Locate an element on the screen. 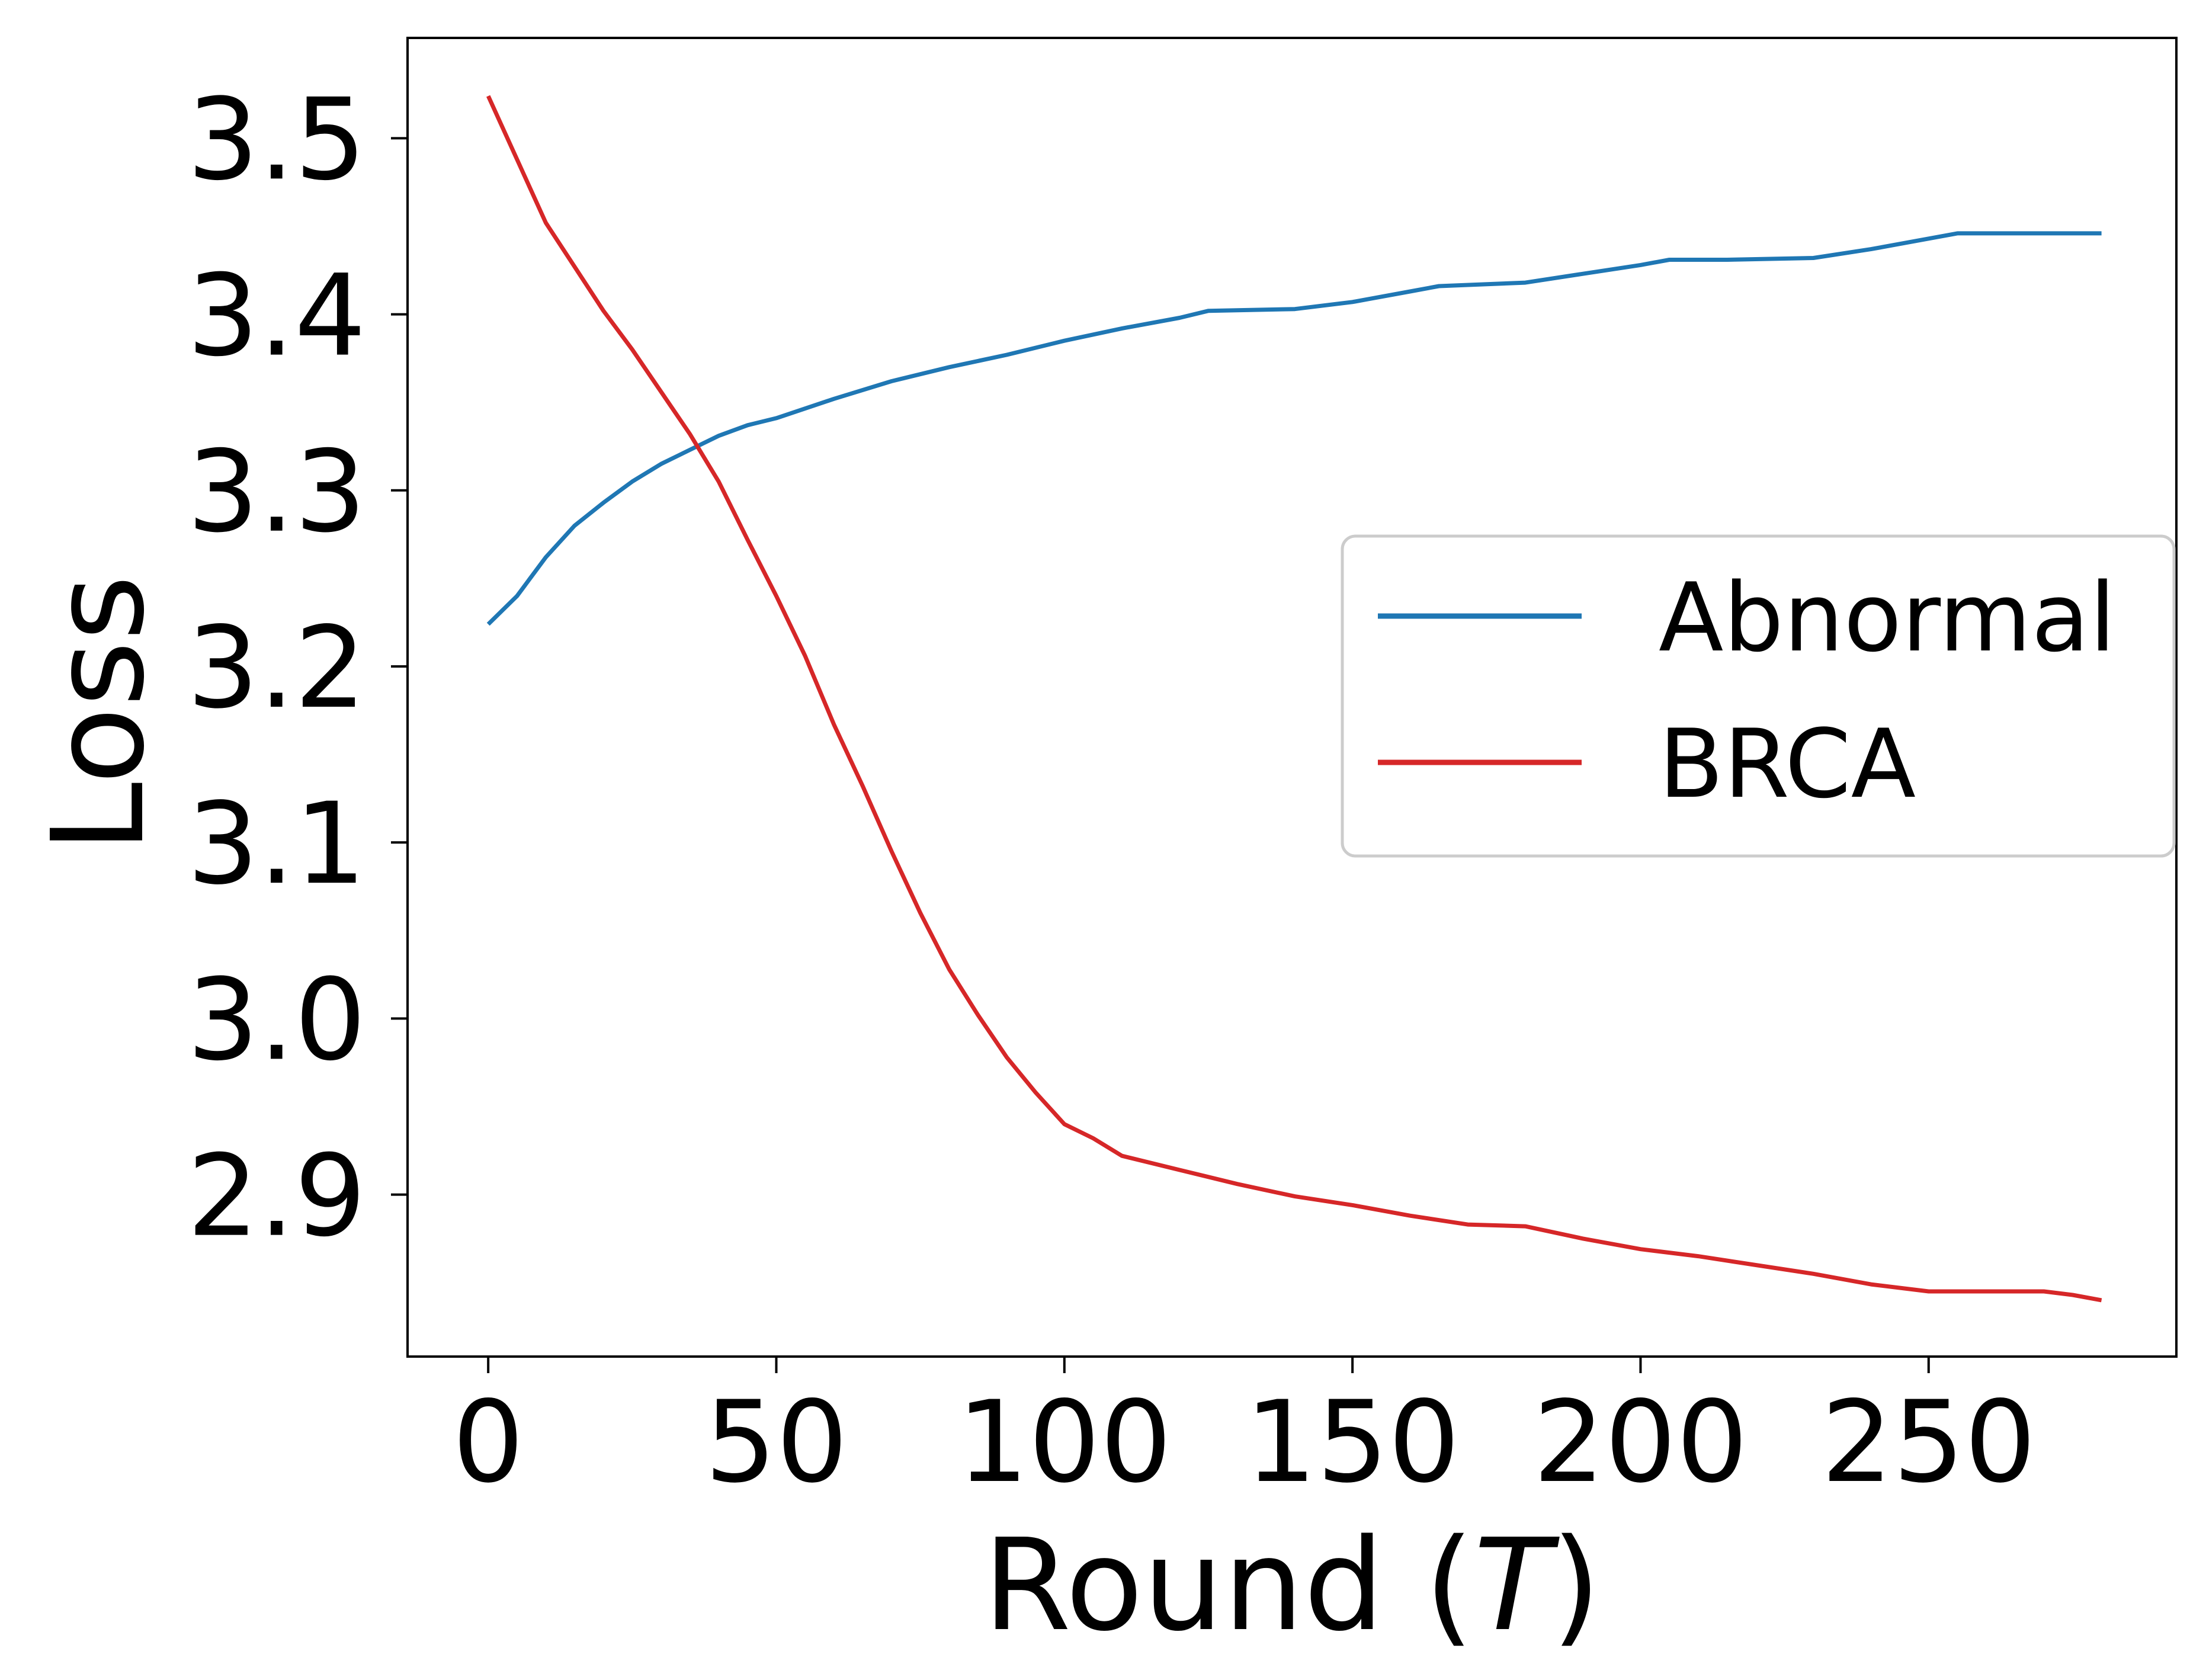 Image resolution: width=2206 pixels, height=1680 pixels. x-axis-label: Round (T) is located at coordinates (1292, 1585).